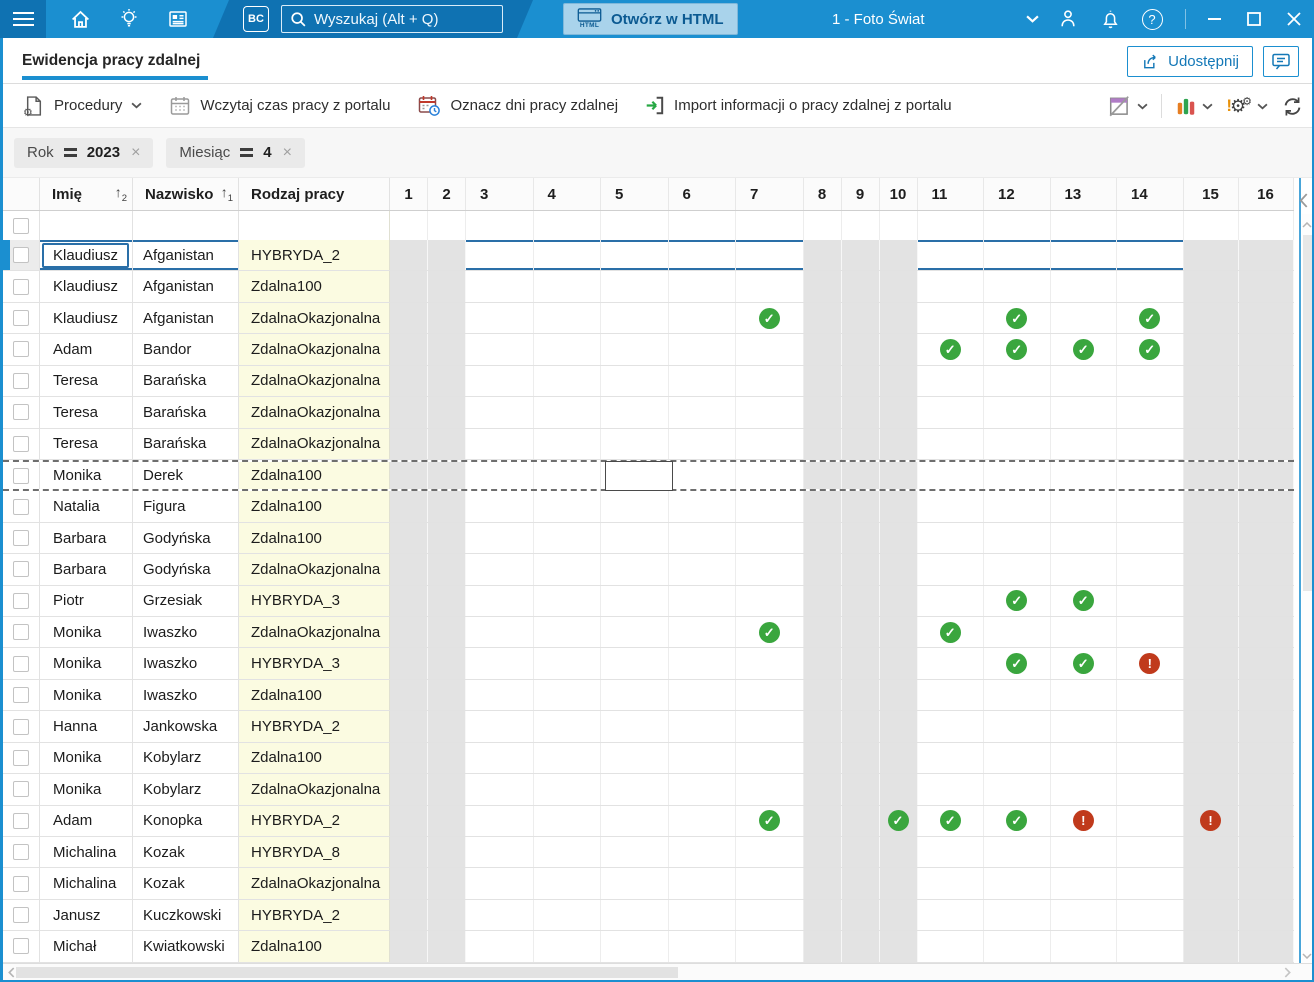 This screenshot has width=1314, height=982. Describe the element at coordinates (823, 194) in the screenshot. I see `day-column-header: 8` at that location.